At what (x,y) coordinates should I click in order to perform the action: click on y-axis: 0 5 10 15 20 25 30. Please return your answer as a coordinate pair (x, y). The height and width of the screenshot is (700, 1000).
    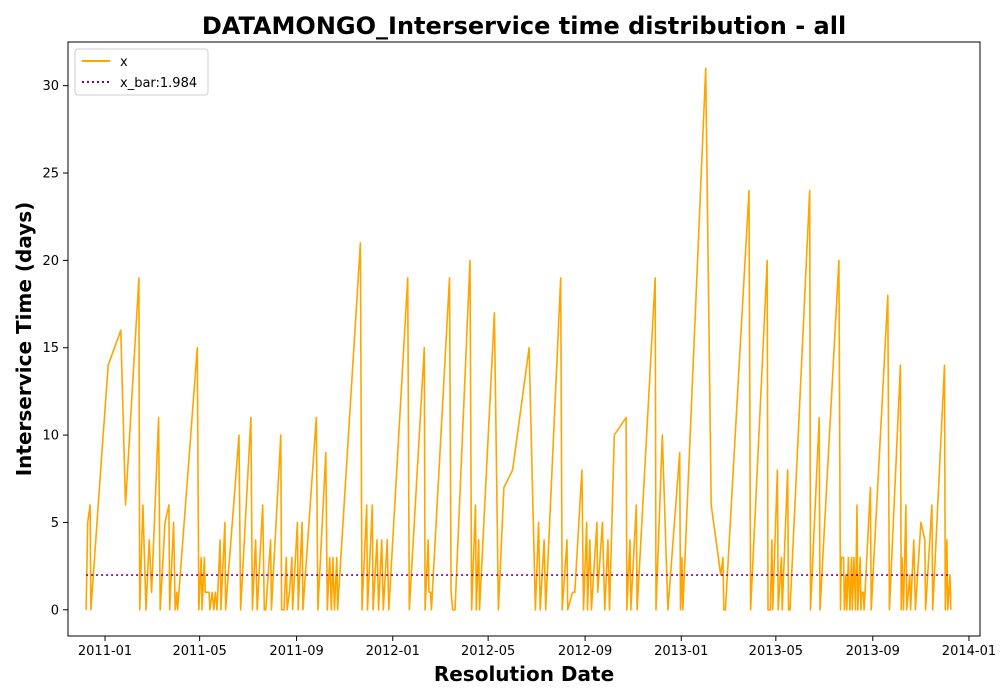
    Looking at the image, I should click on (55, 348).